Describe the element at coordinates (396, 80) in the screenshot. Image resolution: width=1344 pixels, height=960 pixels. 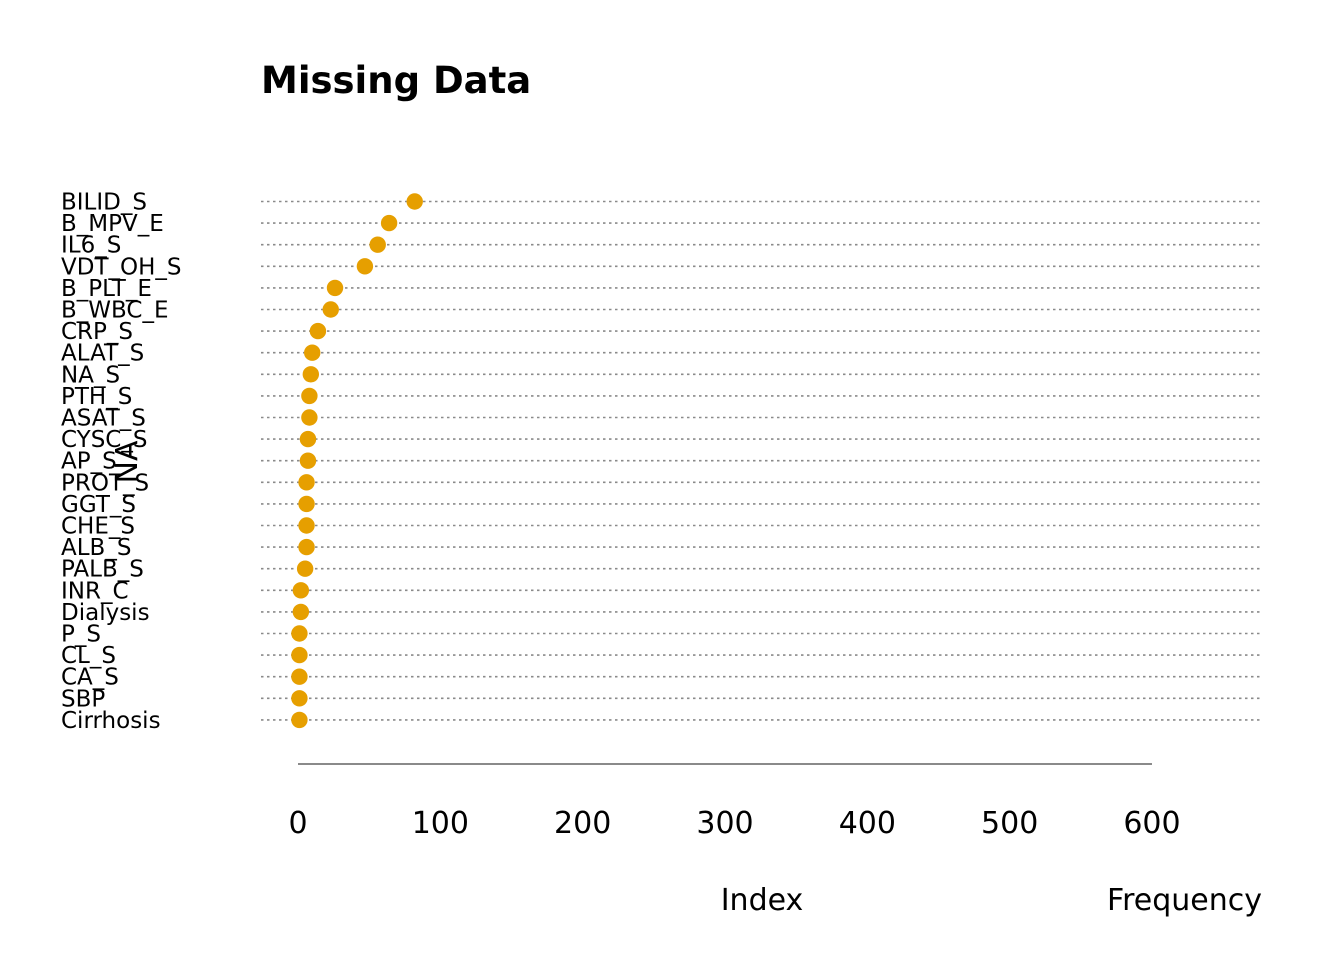
I see `chart-title: Missing Data` at that location.